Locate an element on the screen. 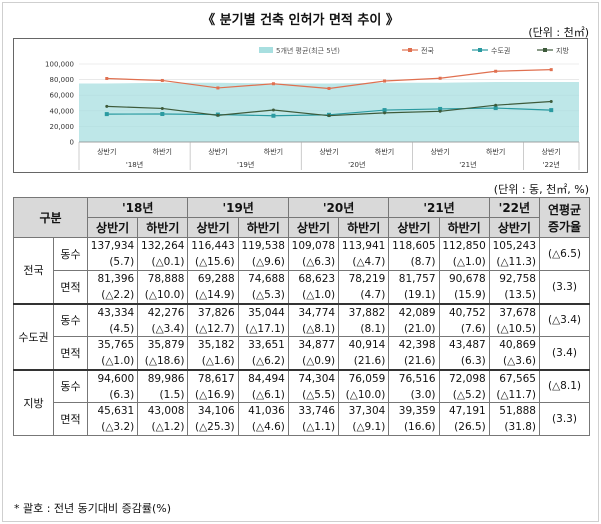 This screenshot has width=601, height=524. data-cell: 37,304 (△9.1) is located at coordinates (364, 419).